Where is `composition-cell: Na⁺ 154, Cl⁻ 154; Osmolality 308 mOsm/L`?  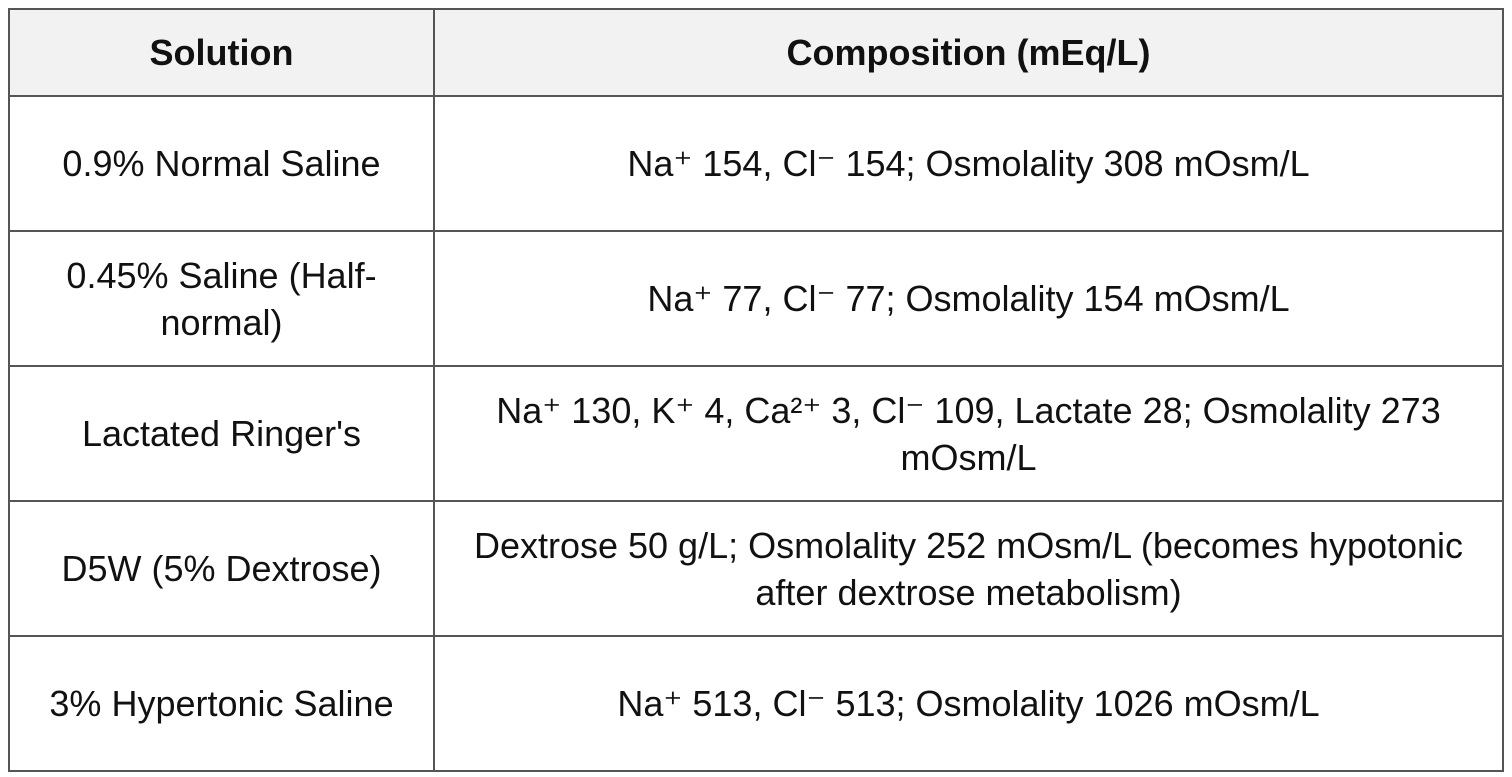
composition-cell: Na⁺ 154, Cl⁻ 154; Osmolality 308 mOsm/L is located at coordinates (968, 163).